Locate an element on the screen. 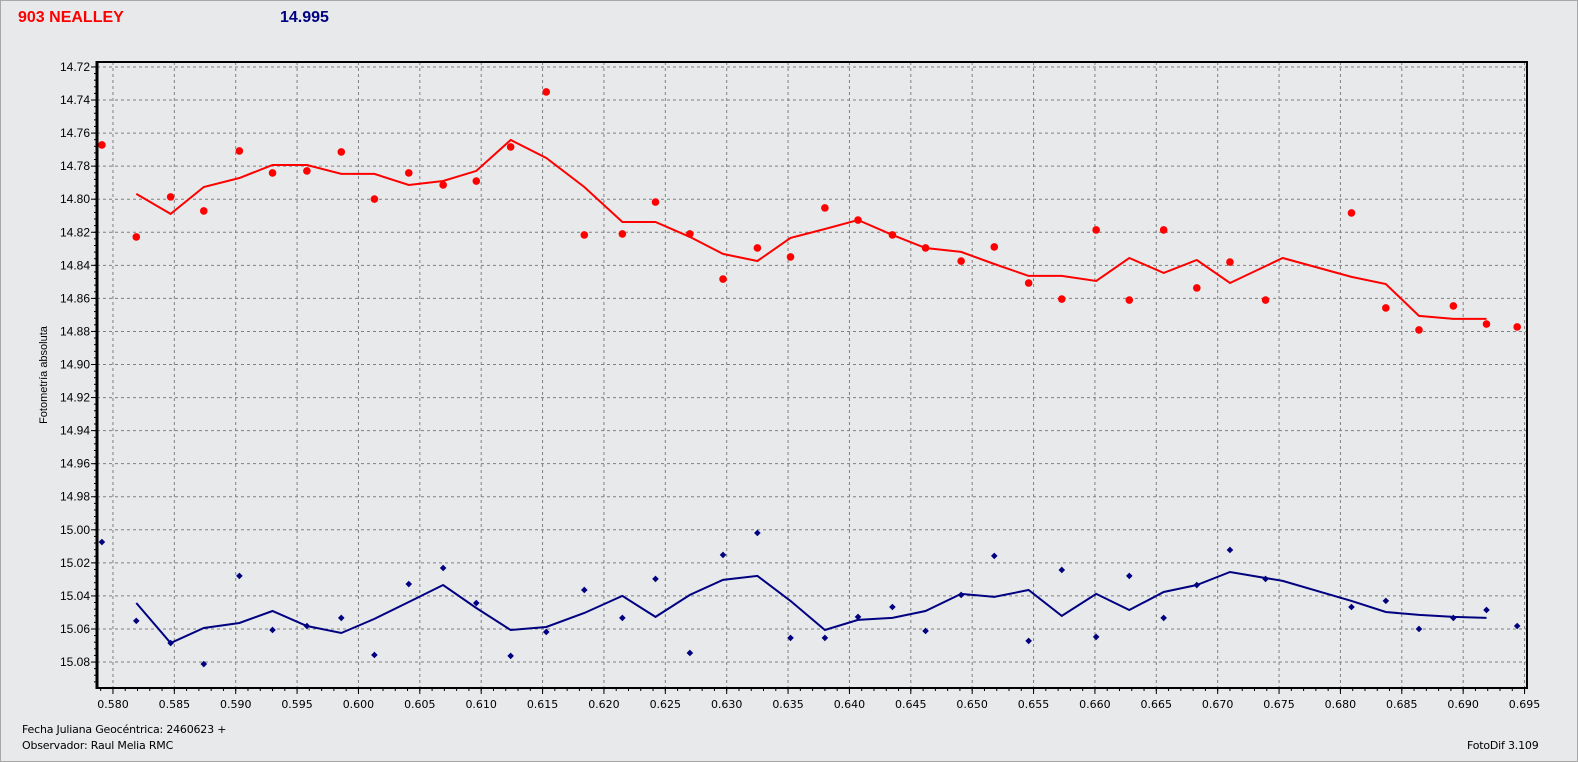 The width and height of the screenshot is (1578, 762). x-tick-label: 0.680 is located at coordinates (1341, 704).